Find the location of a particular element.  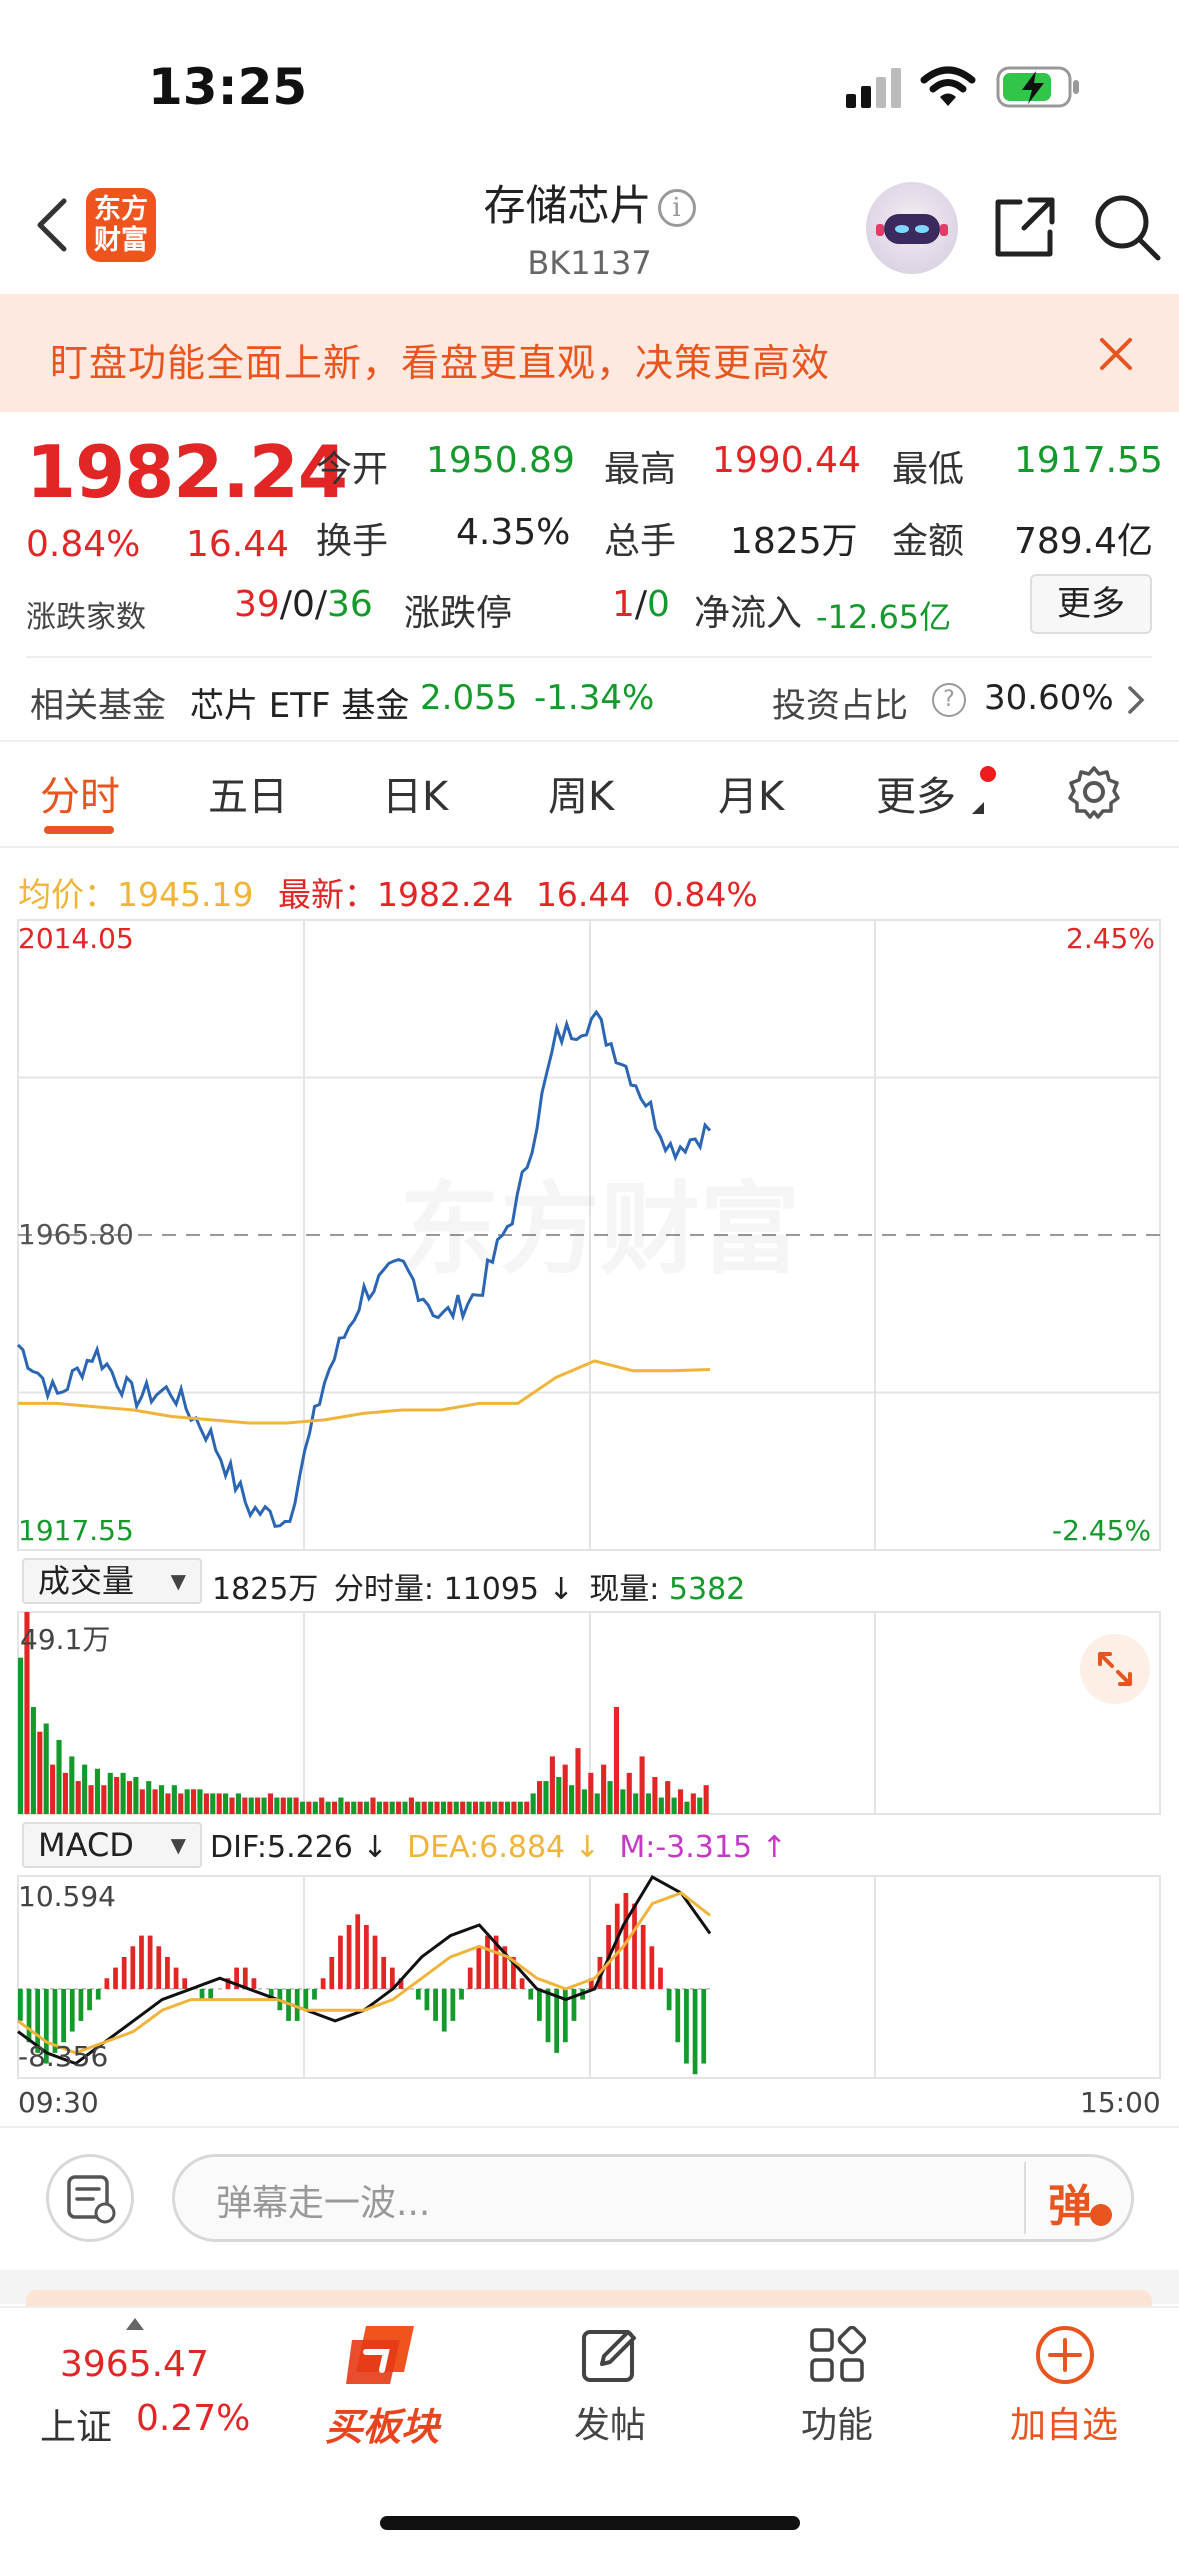

add-watchlist-icon is located at coordinates (1065, 2355).